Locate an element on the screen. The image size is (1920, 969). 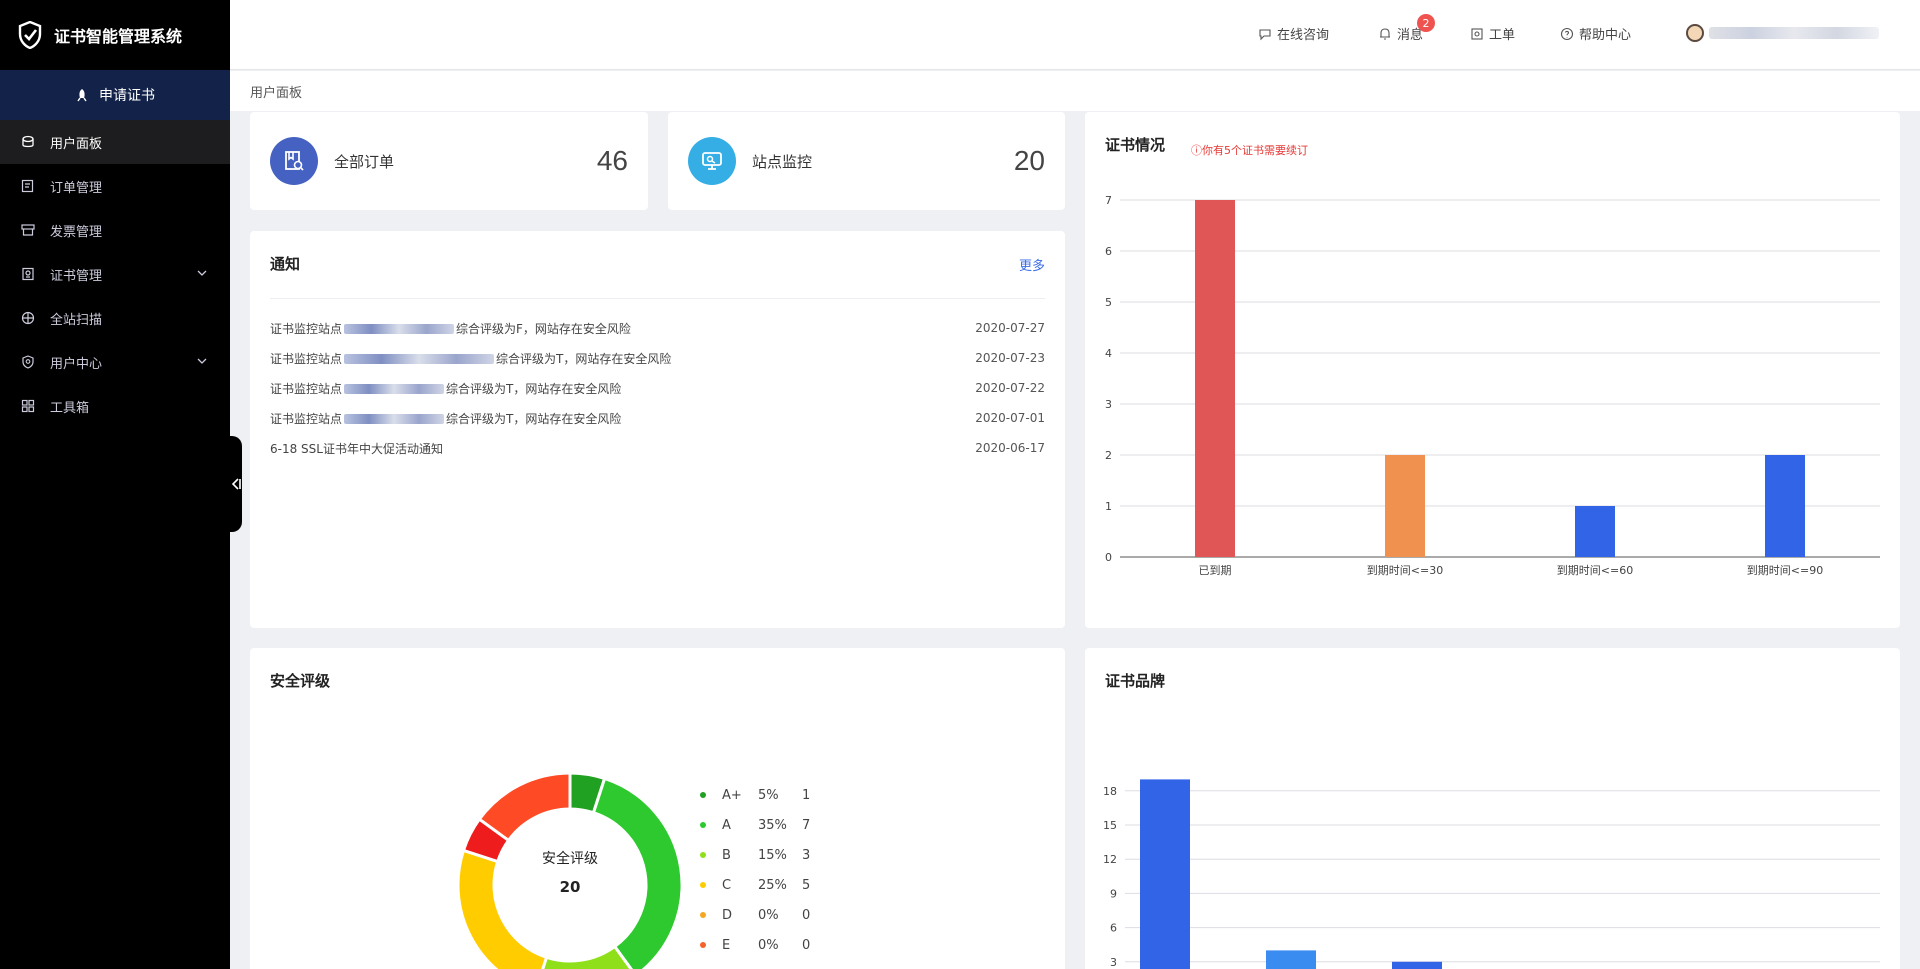
sidebar-item-orders: 订单管理 is located at coordinates (115, 186).